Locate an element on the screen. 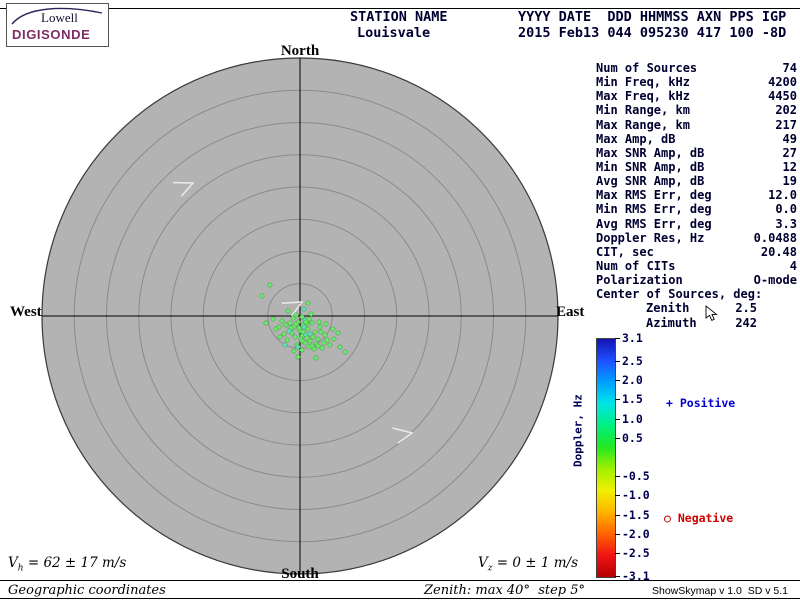  colorbar-tick-label: 1.5 is located at coordinates (632, 399).